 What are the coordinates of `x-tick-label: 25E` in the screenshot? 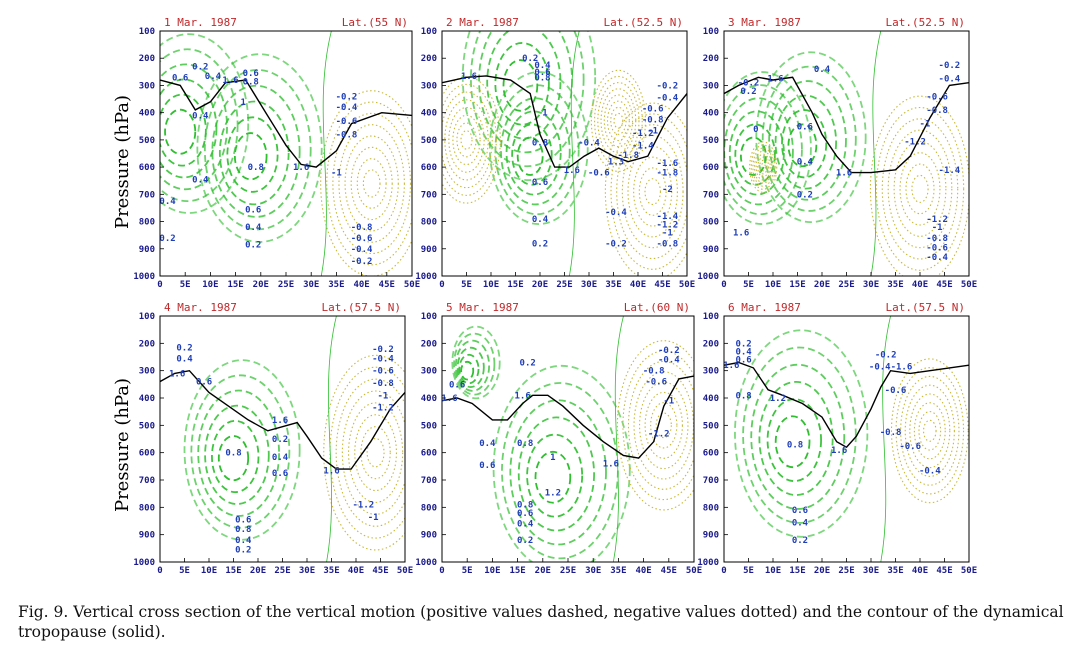 It's located at (282, 571).